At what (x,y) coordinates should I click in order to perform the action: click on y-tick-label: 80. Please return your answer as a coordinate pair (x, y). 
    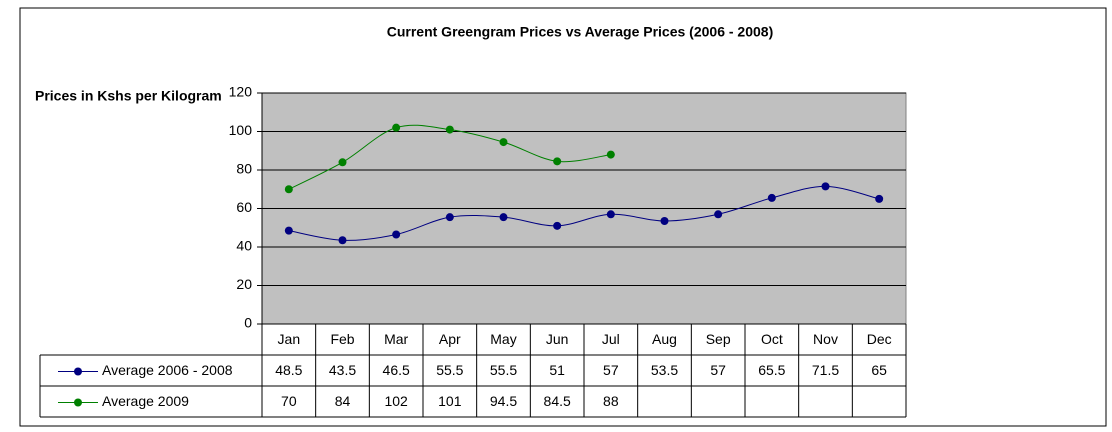
    Looking at the image, I should click on (244, 169).